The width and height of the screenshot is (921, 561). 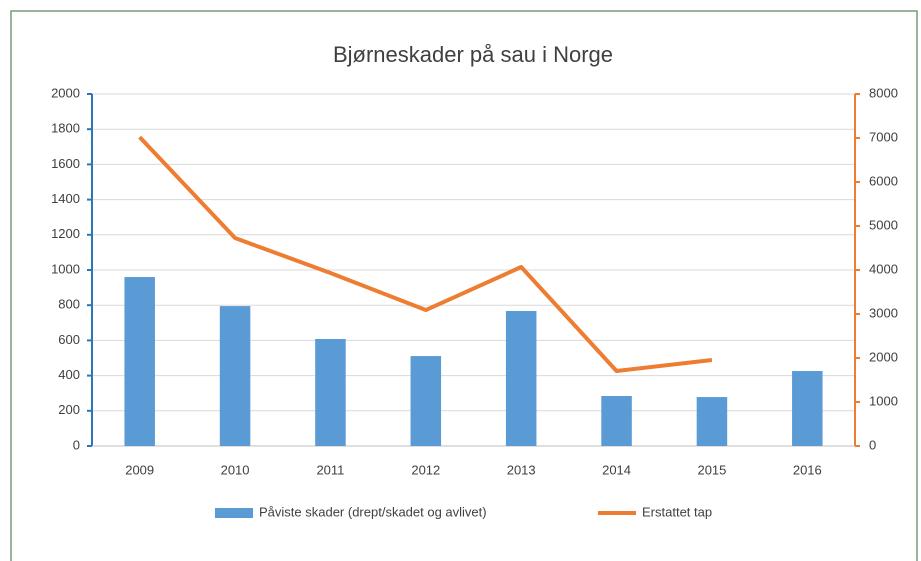 I want to click on x-tick-label: 2010, so click(x=235, y=469).